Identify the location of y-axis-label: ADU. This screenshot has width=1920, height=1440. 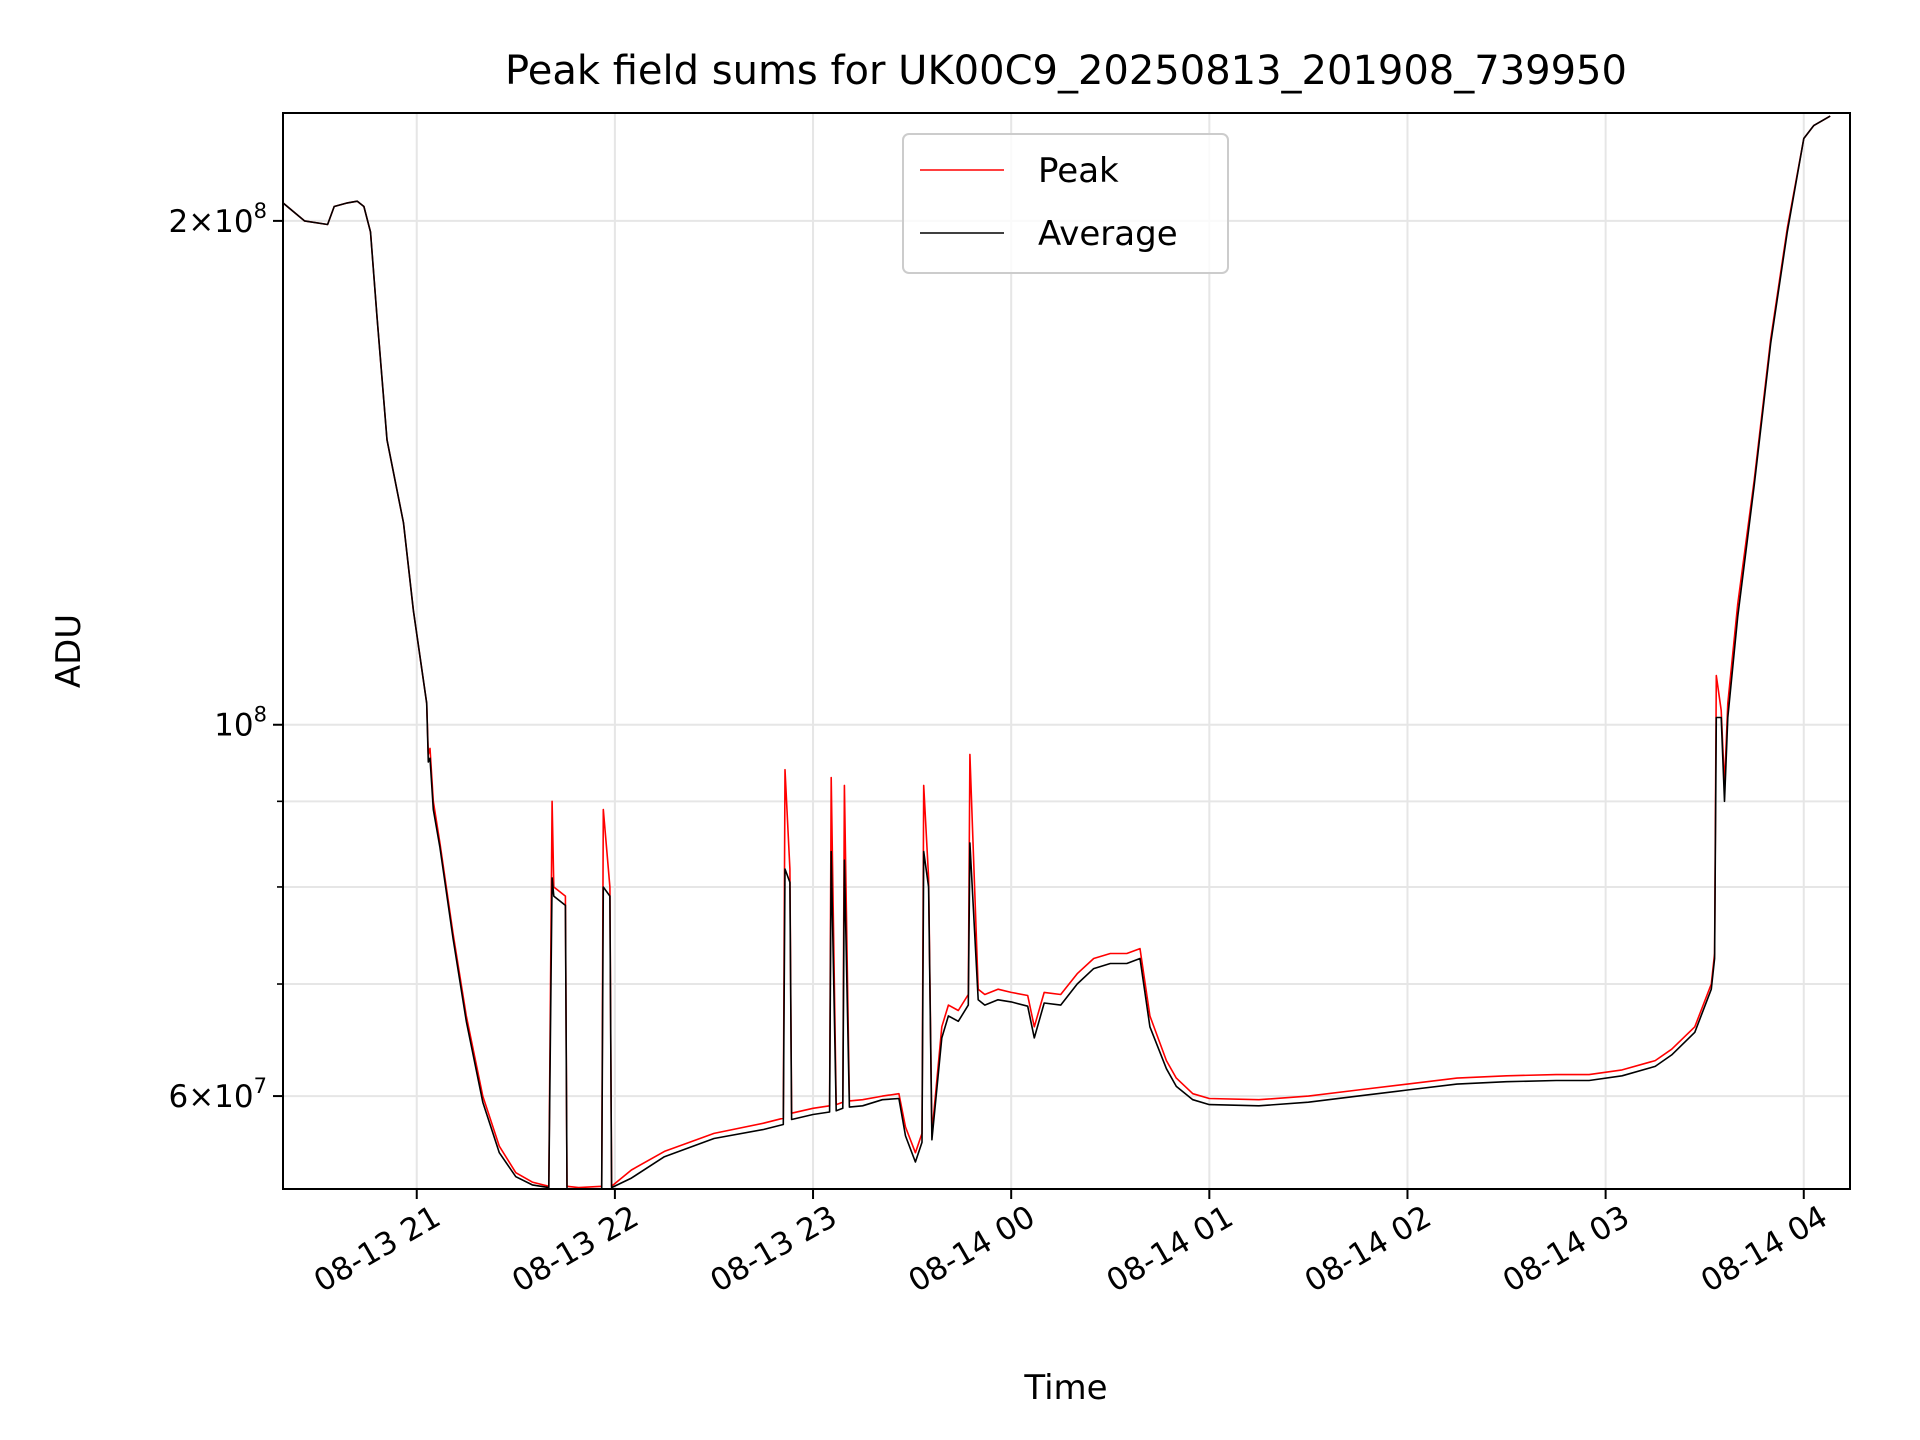
(69, 651).